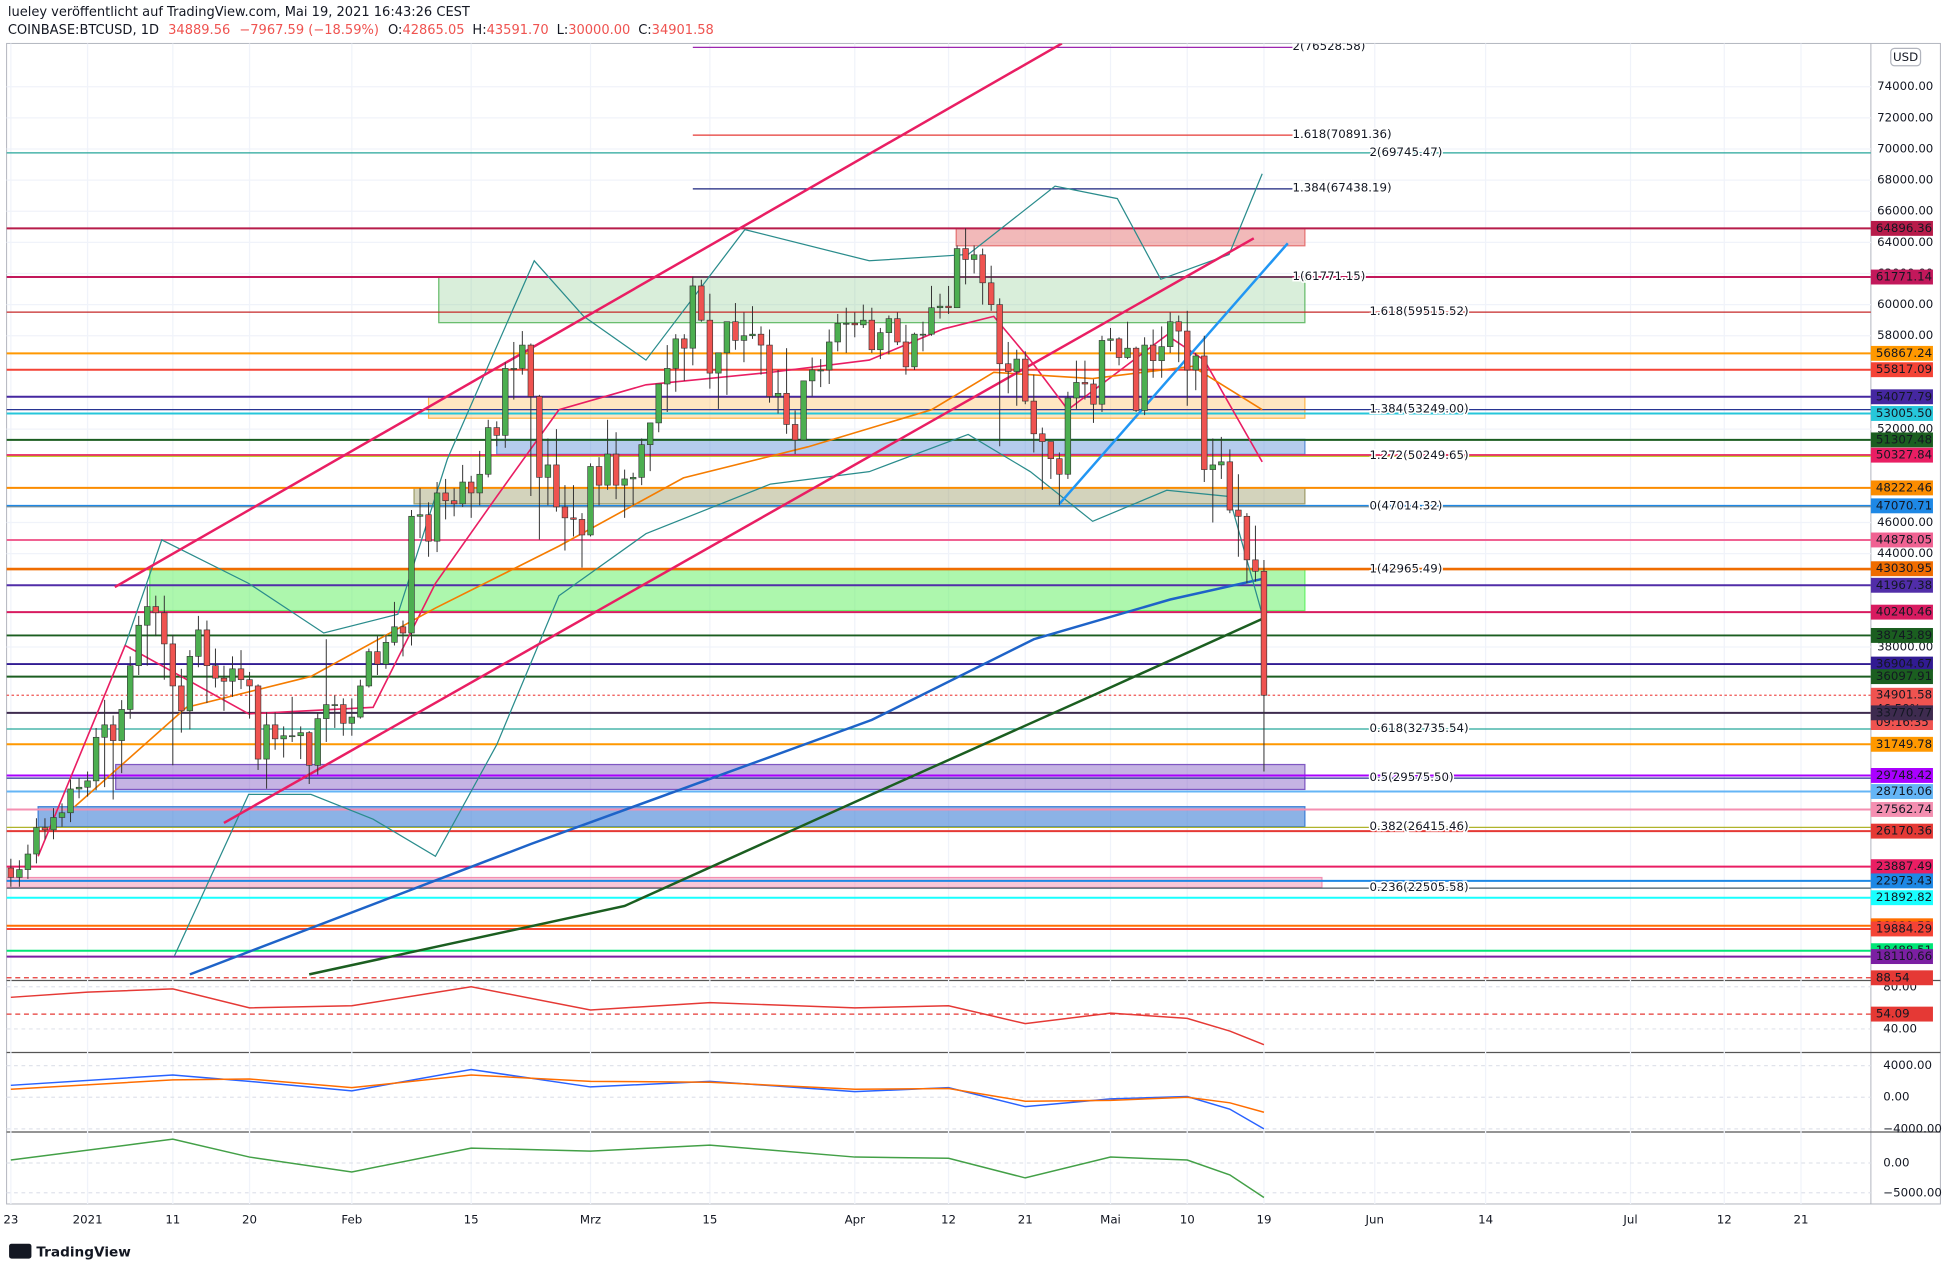  I want to click on x-tick-label: 19, so click(1263, 1220).